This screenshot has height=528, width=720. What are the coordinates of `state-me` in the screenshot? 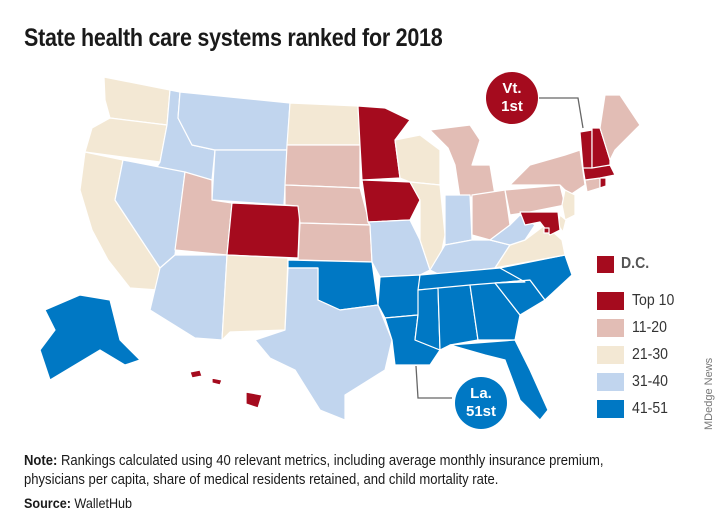 It's located at (620, 127).